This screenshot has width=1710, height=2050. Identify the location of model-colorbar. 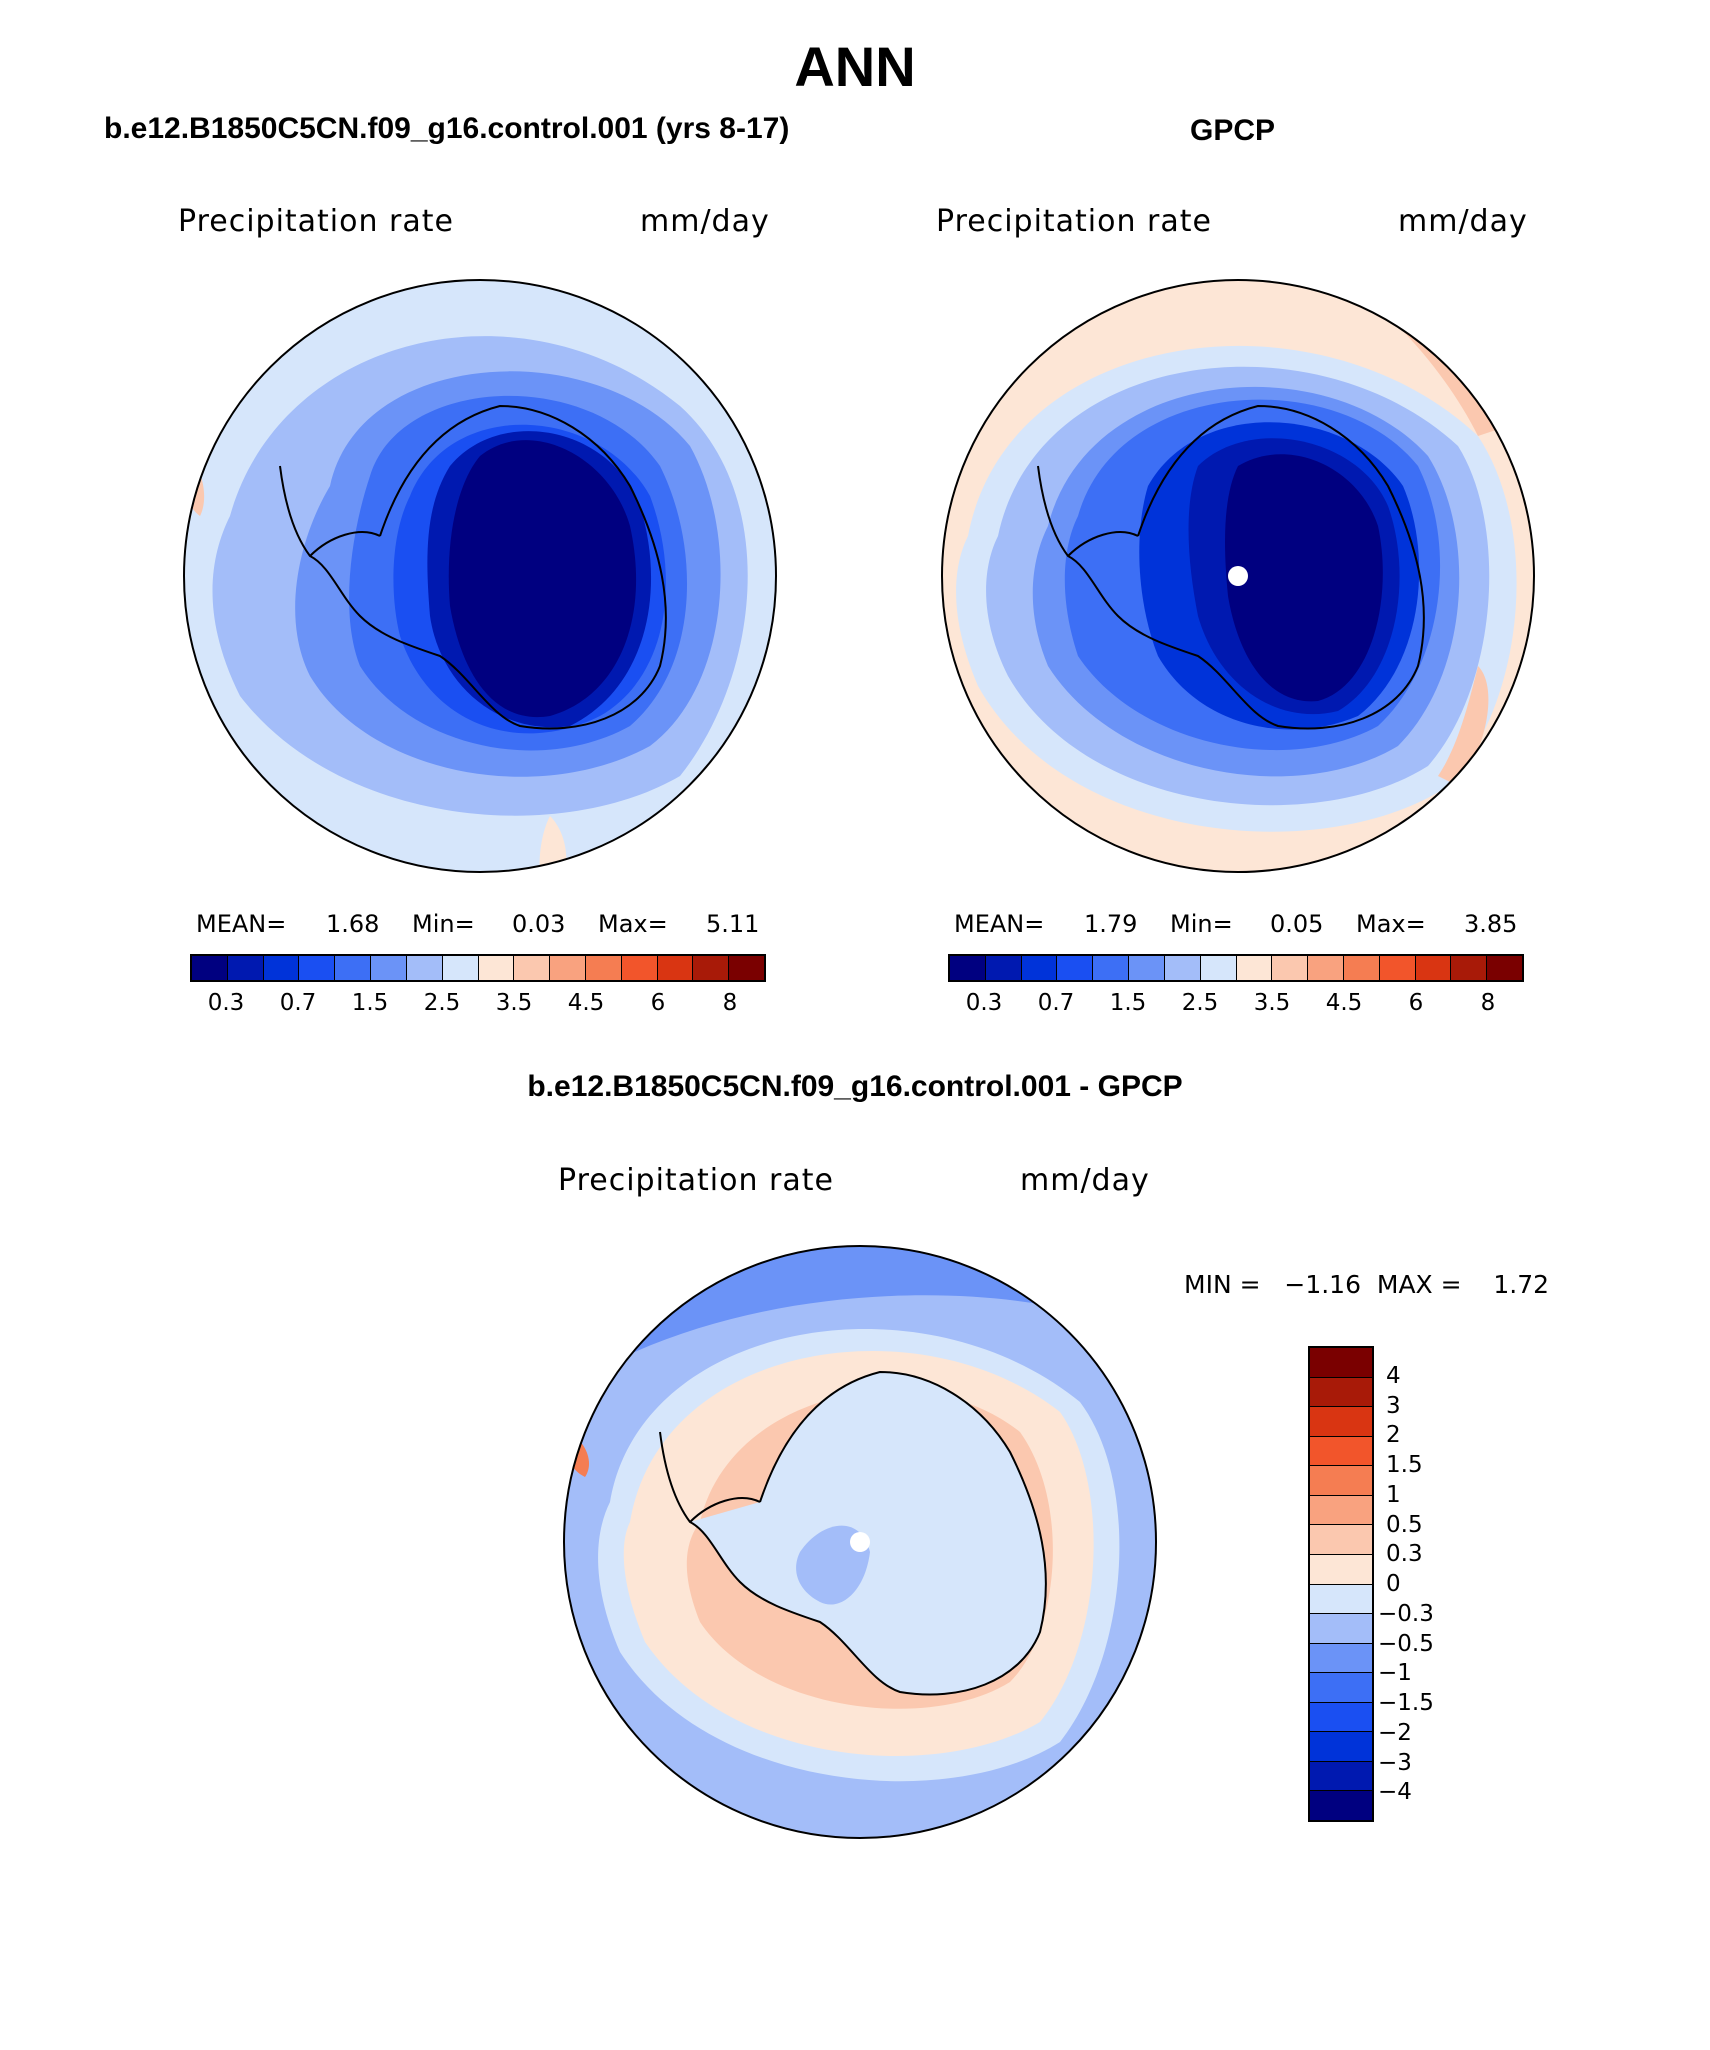
(478, 968).